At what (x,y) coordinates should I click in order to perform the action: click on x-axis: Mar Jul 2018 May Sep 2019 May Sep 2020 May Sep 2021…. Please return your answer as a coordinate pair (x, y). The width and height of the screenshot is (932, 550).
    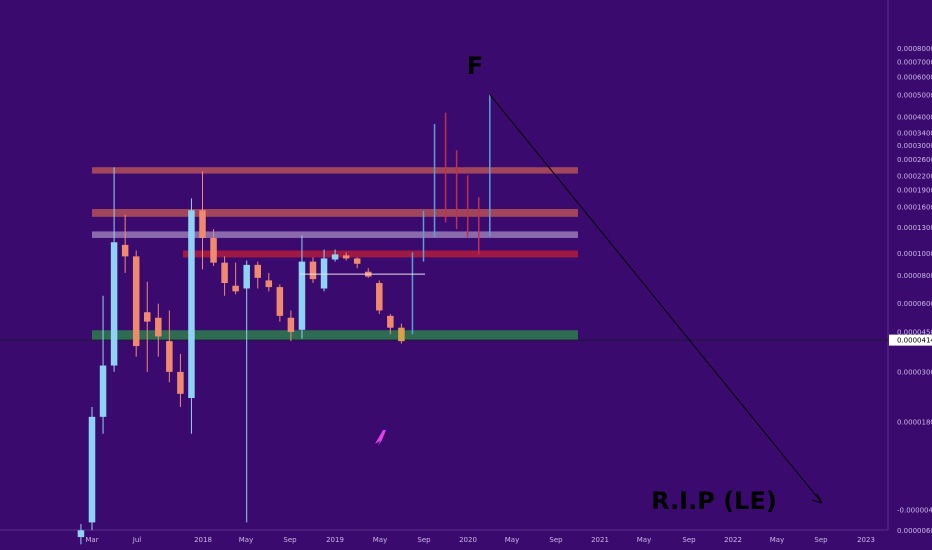
    Looking at the image, I should click on (480, 540).